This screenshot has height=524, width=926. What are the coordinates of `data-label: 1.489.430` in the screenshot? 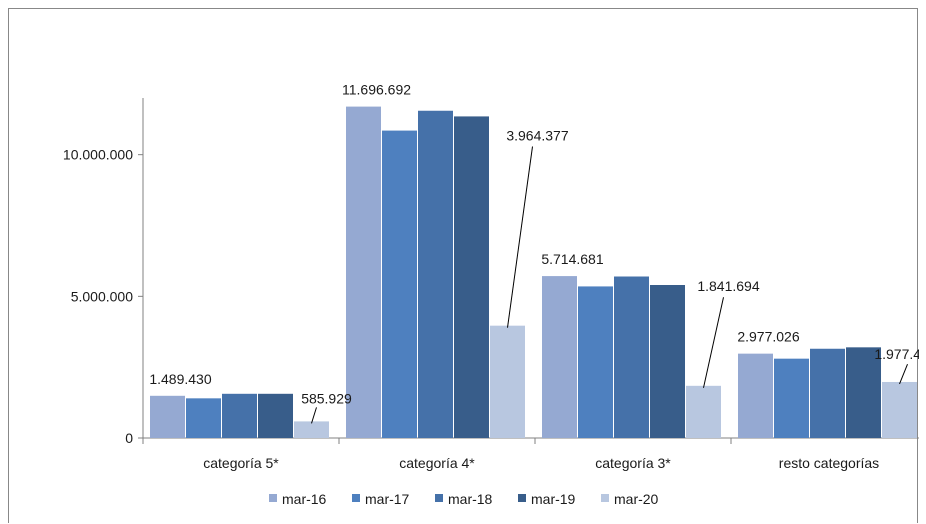 It's located at (180, 379).